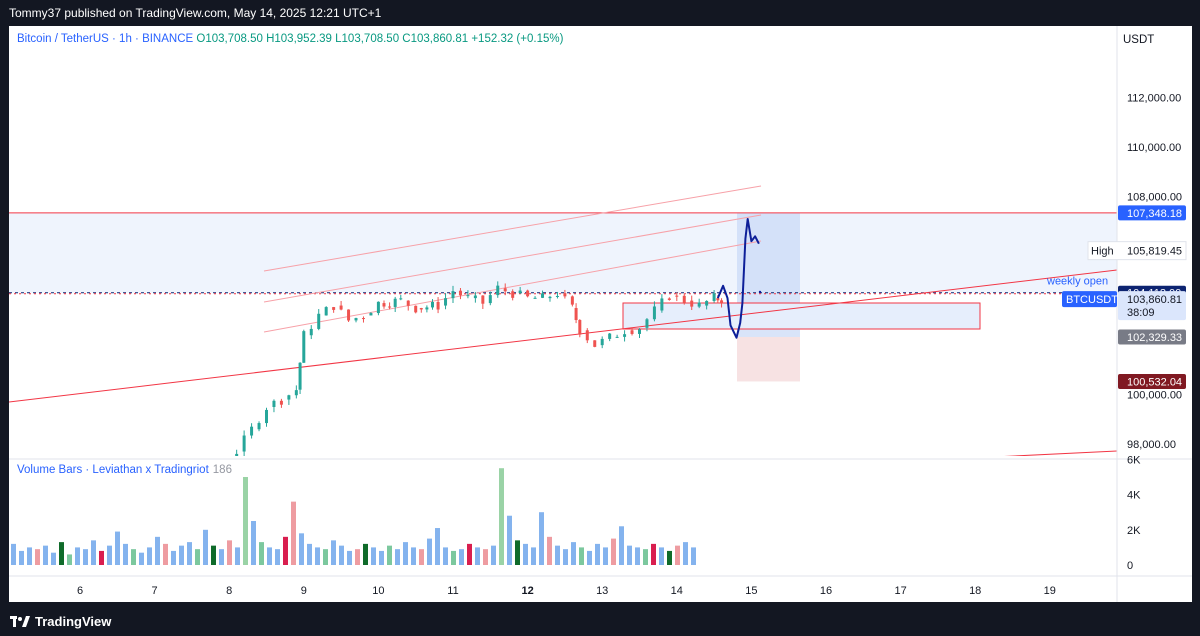  I want to click on position-loss-zone, so click(768, 359).